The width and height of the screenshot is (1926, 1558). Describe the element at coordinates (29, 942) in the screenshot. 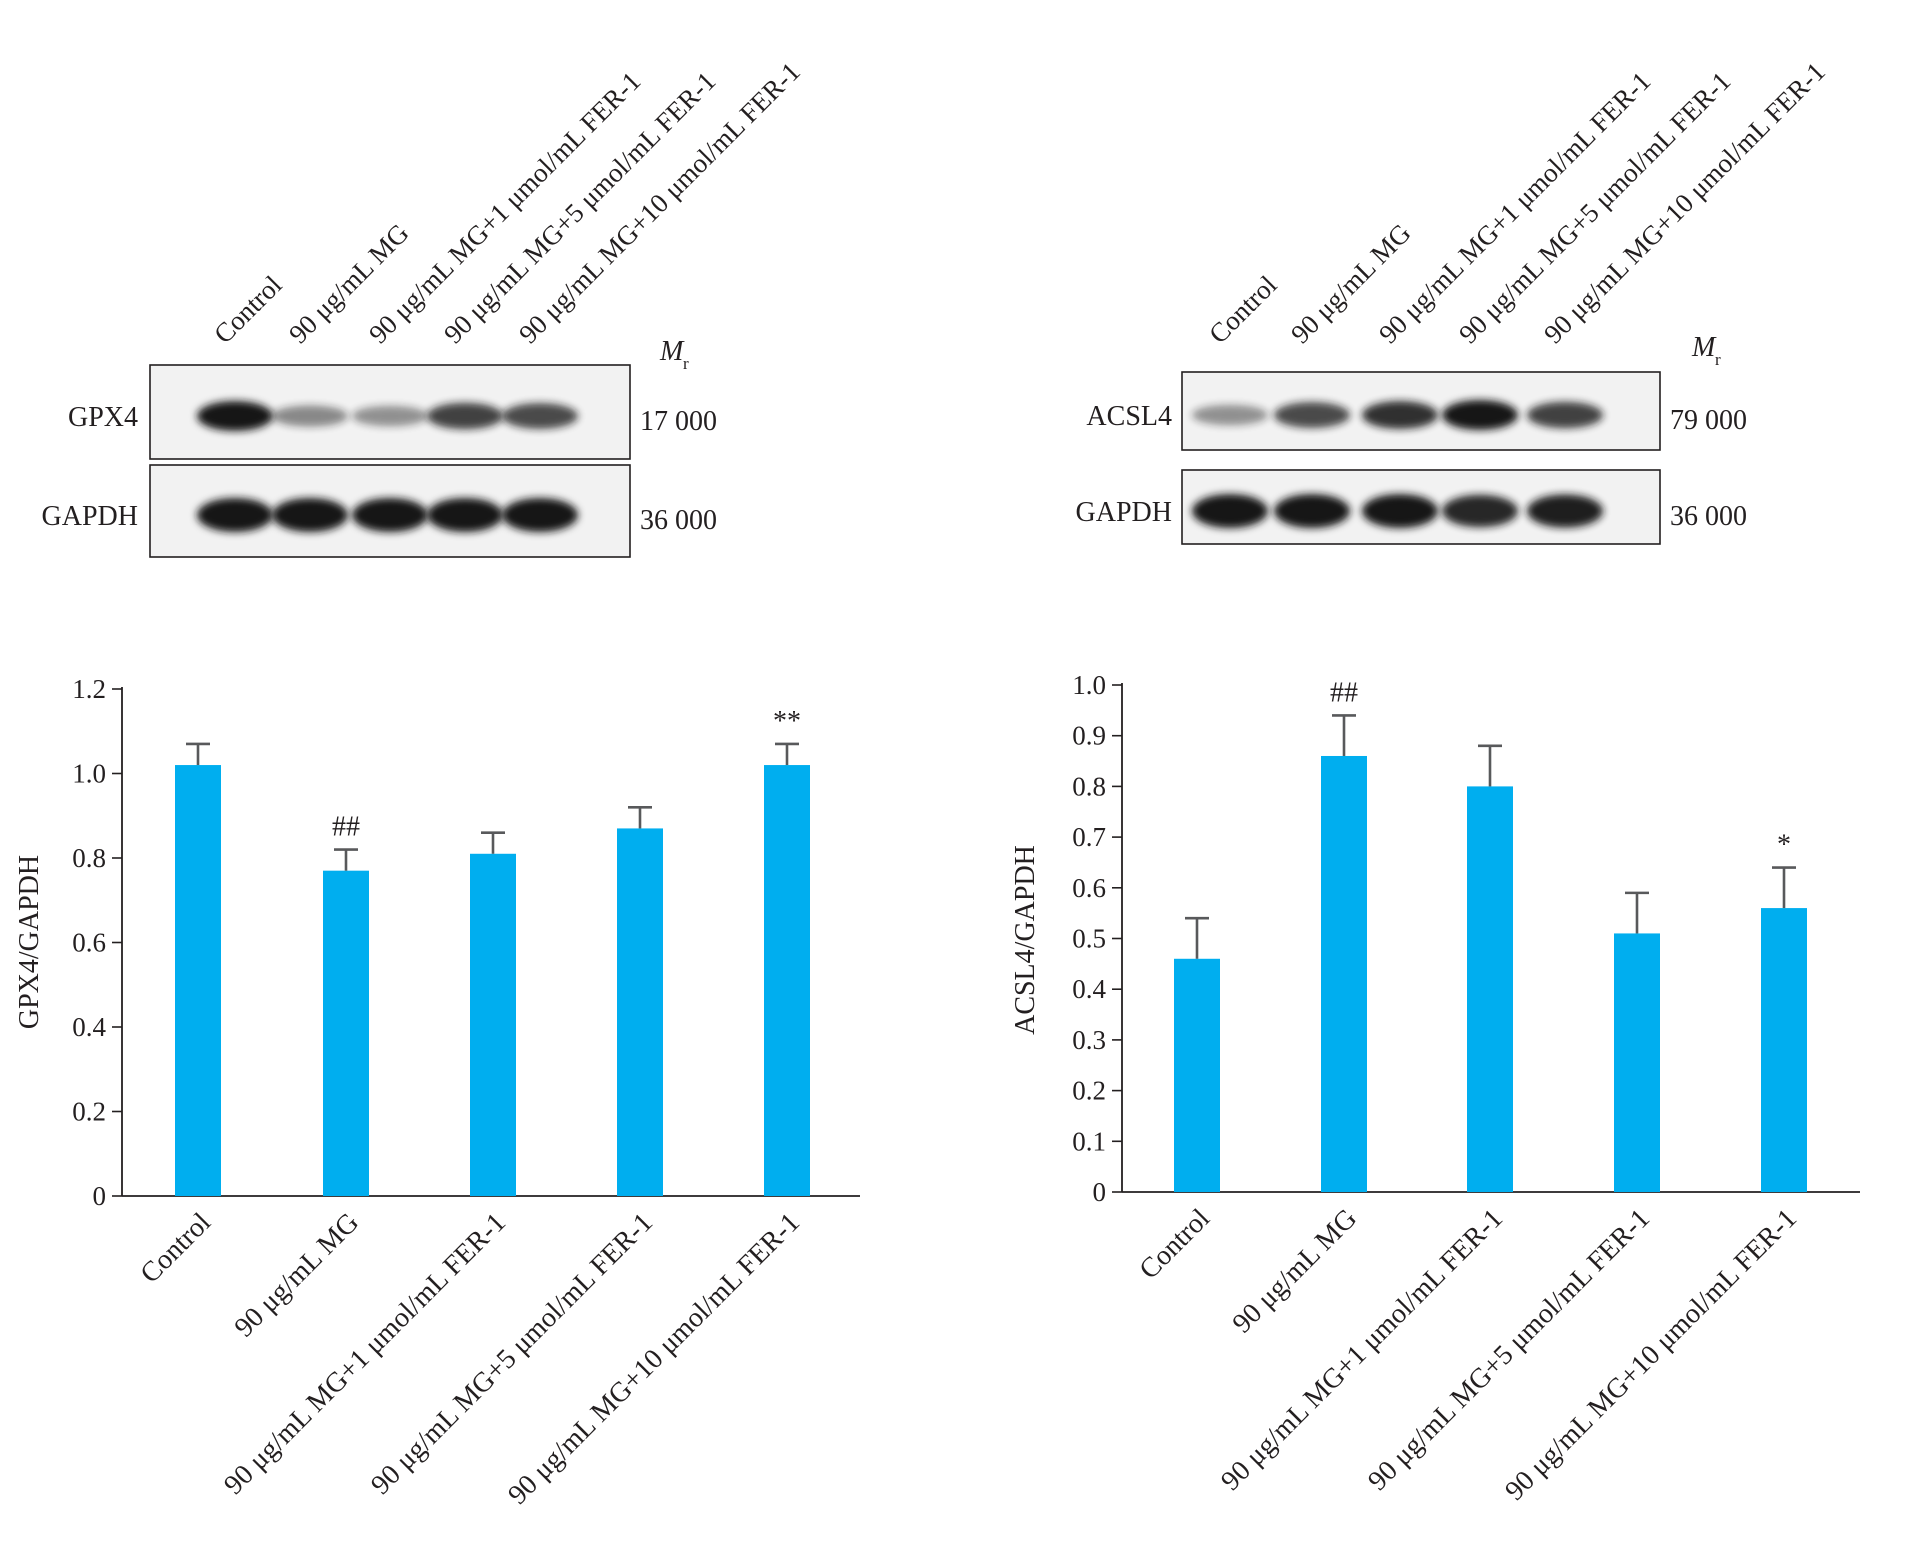

I see `y-axis-label: GPX4/GAPDH` at that location.